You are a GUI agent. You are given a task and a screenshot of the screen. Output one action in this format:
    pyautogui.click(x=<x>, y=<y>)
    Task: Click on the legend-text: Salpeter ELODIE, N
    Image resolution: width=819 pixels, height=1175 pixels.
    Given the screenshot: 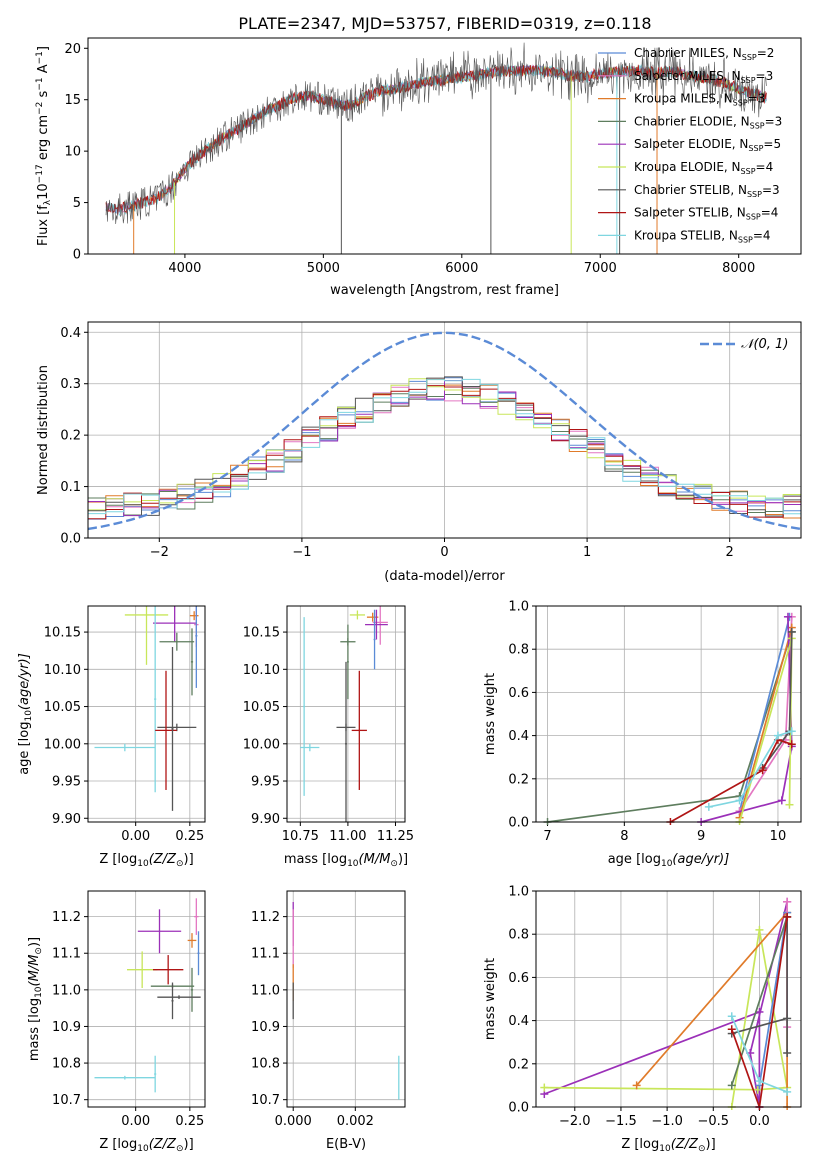 What is the action you would take?
    pyautogui.click(x=691, y=144)
    